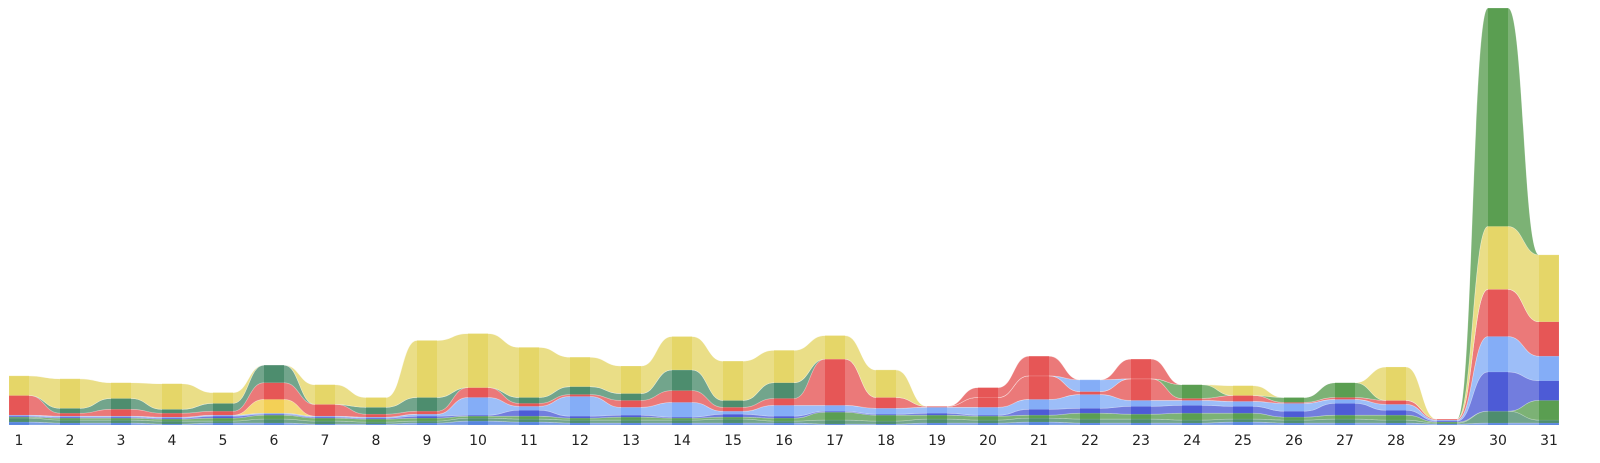 This screenshot has height=463, width=1600. I want to click on x-tick-label: 18, so click(886, 441).